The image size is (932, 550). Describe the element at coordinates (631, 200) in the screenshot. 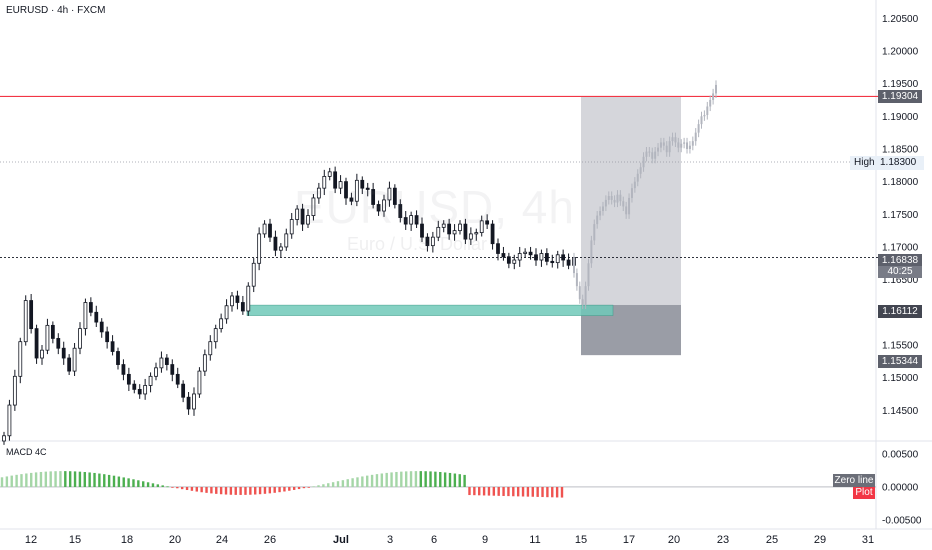

I see `target-zone-box` at that location.